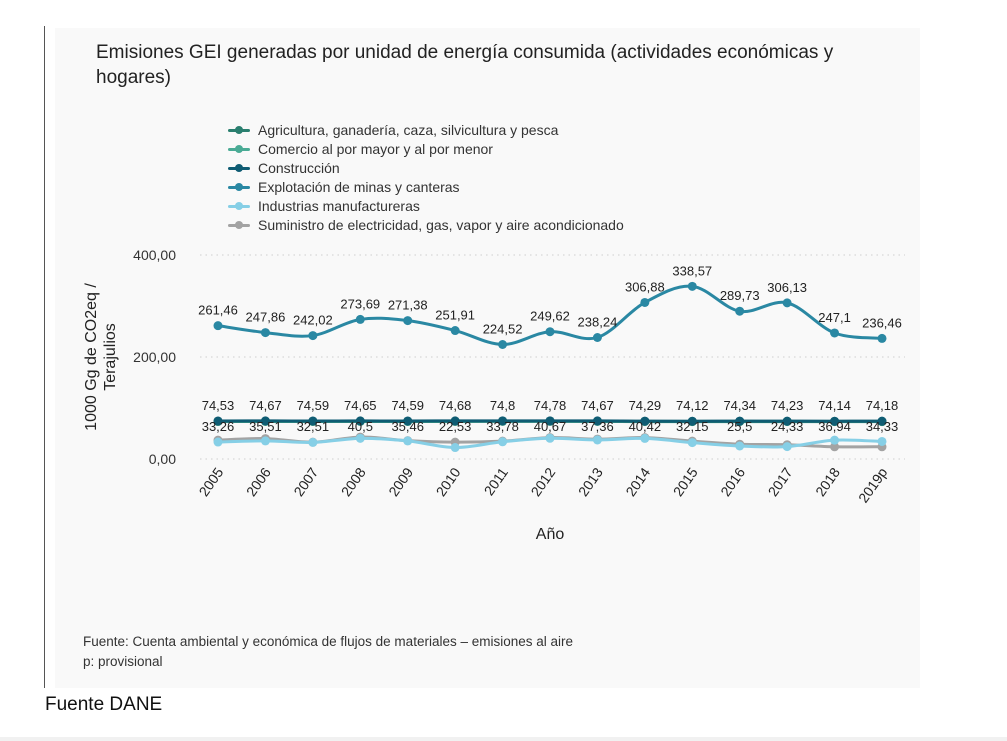 This screenshot has height=741, width=1007. What do you see at coordinates (162, 459) in the screenshot?
I see `y-tick-label: 0,00` at bounding box center [162, 459].